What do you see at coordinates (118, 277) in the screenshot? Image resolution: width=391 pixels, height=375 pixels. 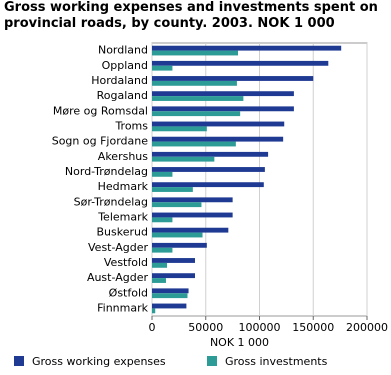 I see `y-tick-label: Aust-Agder` at bounding box center [118, 277].